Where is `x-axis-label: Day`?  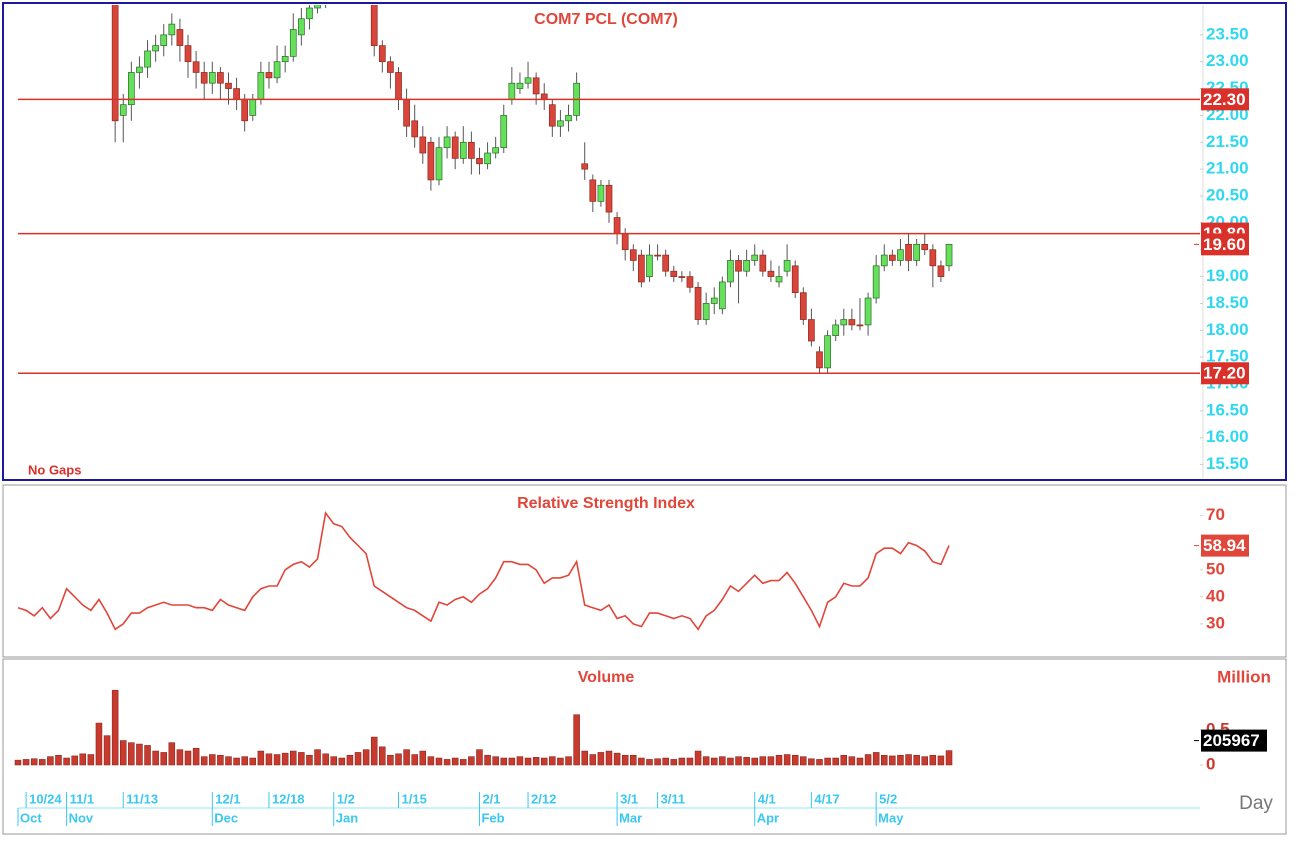 x-axis-label: Day is located at coordinates (1256, 803).